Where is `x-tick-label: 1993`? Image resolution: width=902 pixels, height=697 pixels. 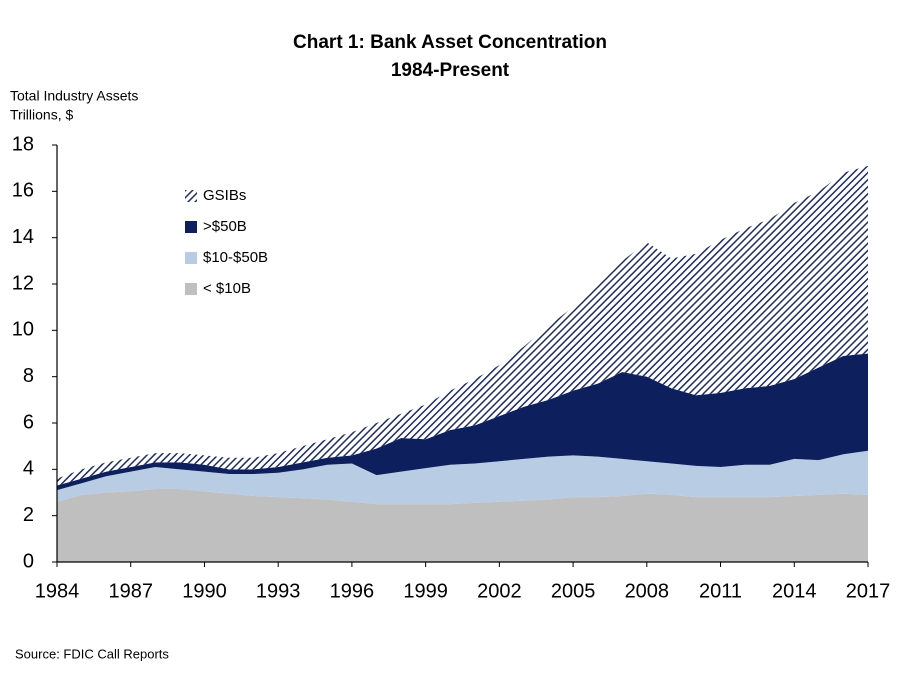
x-tick-label: 1993 is located at coordinates (278, 591).